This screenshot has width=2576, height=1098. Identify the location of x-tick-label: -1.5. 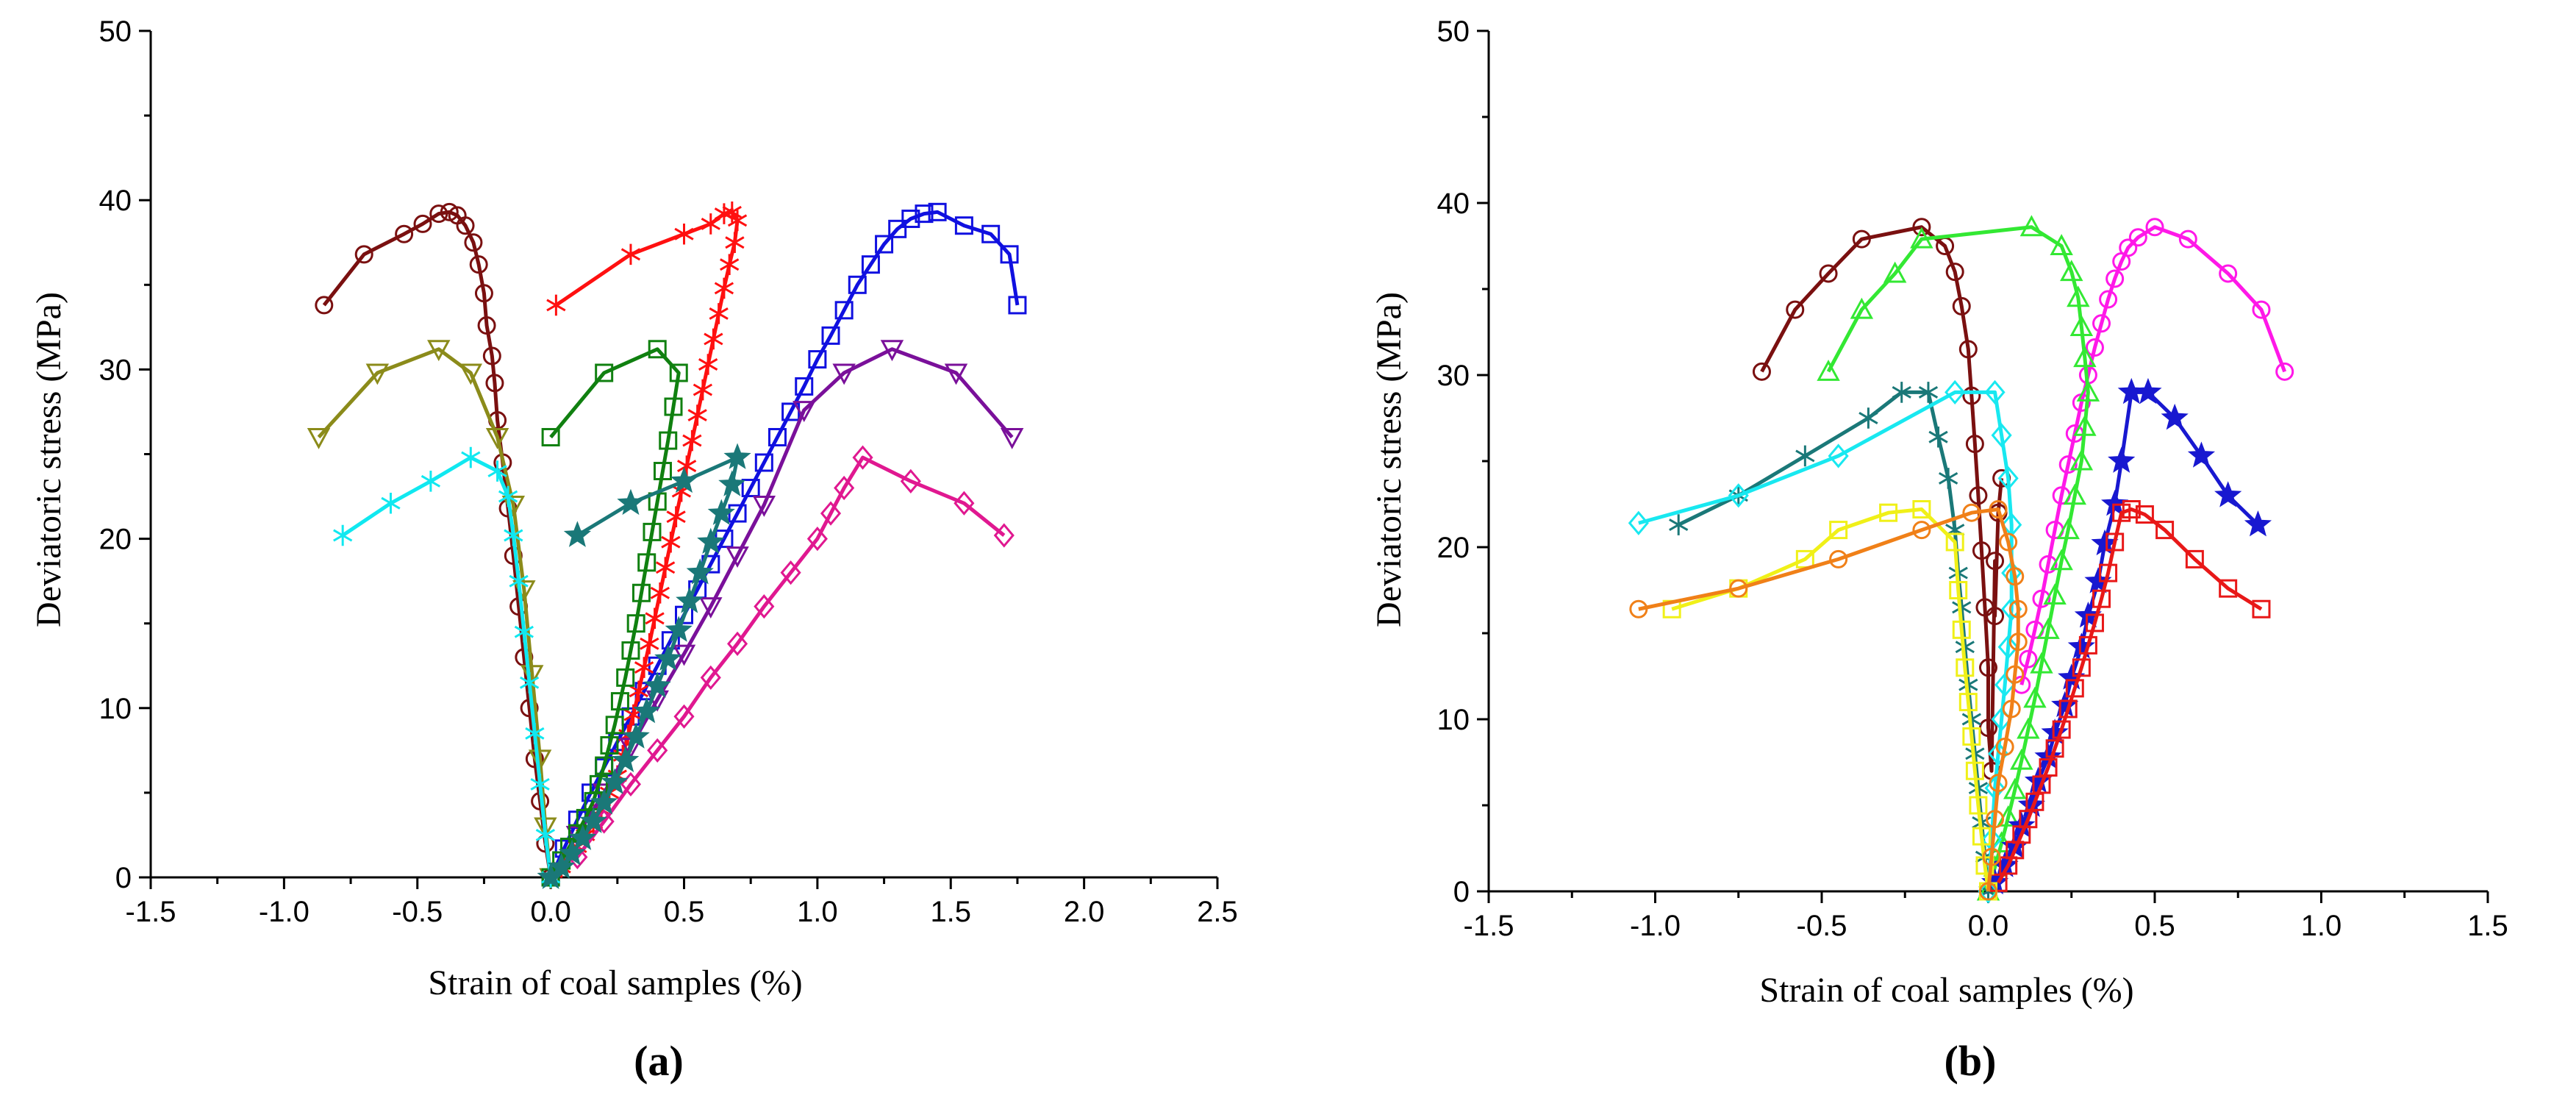
(151, 912).